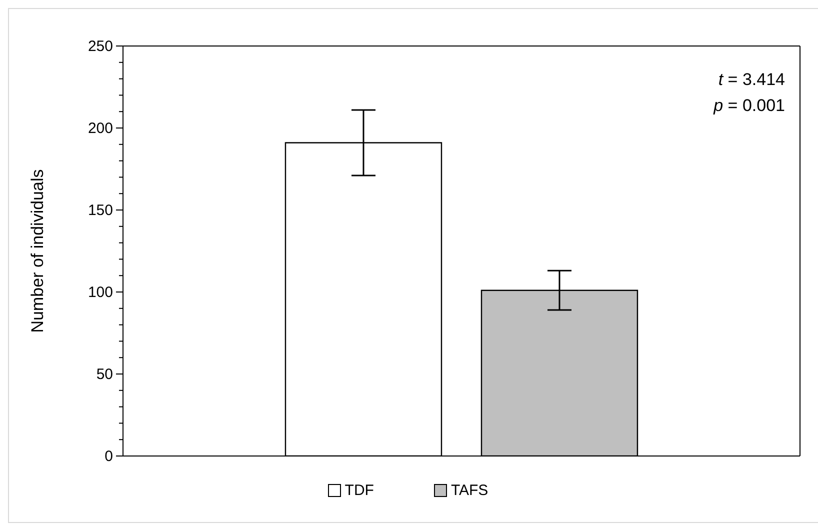  Describe the element at coordinates (38, 251) in the screenshot. I see `y-axis-title: Number of individuals` at that location.